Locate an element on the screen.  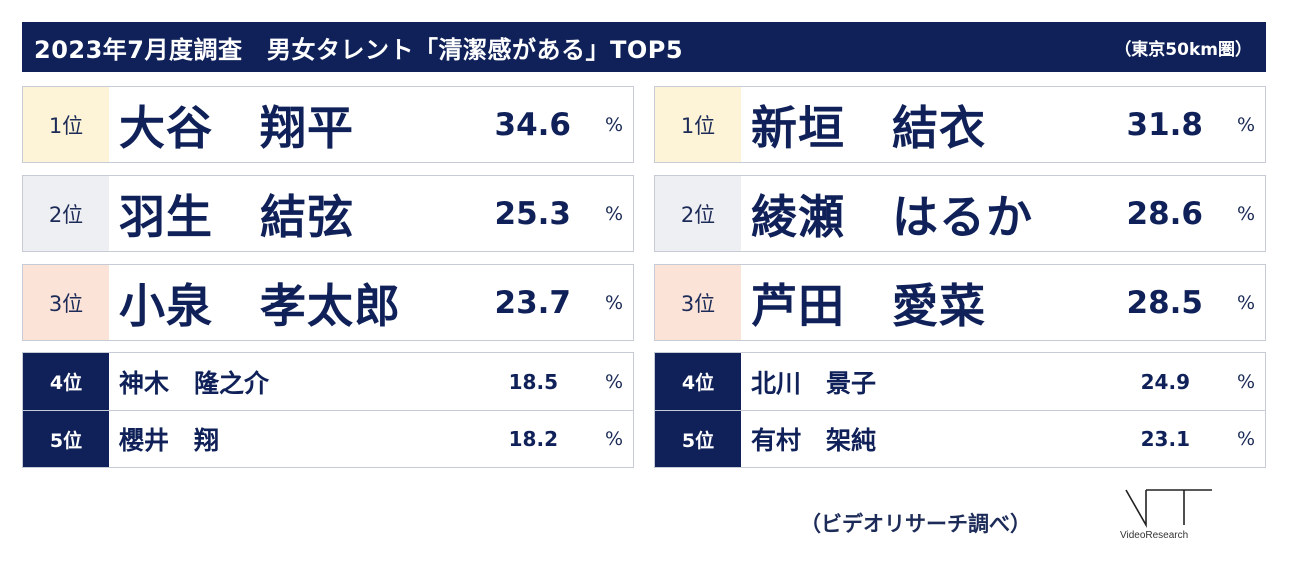
ranking-row: 2位 綾瀬 はるか 28.6 % is located at coordinates (960, 213).